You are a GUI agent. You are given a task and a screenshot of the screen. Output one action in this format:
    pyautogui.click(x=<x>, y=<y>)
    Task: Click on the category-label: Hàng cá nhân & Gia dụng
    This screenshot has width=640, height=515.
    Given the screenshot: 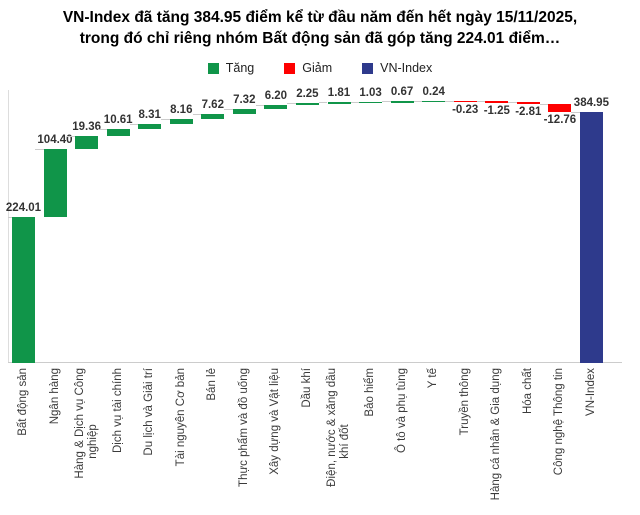 What is the action you would take?
    pyautogui.click(x=496, y=441)
    